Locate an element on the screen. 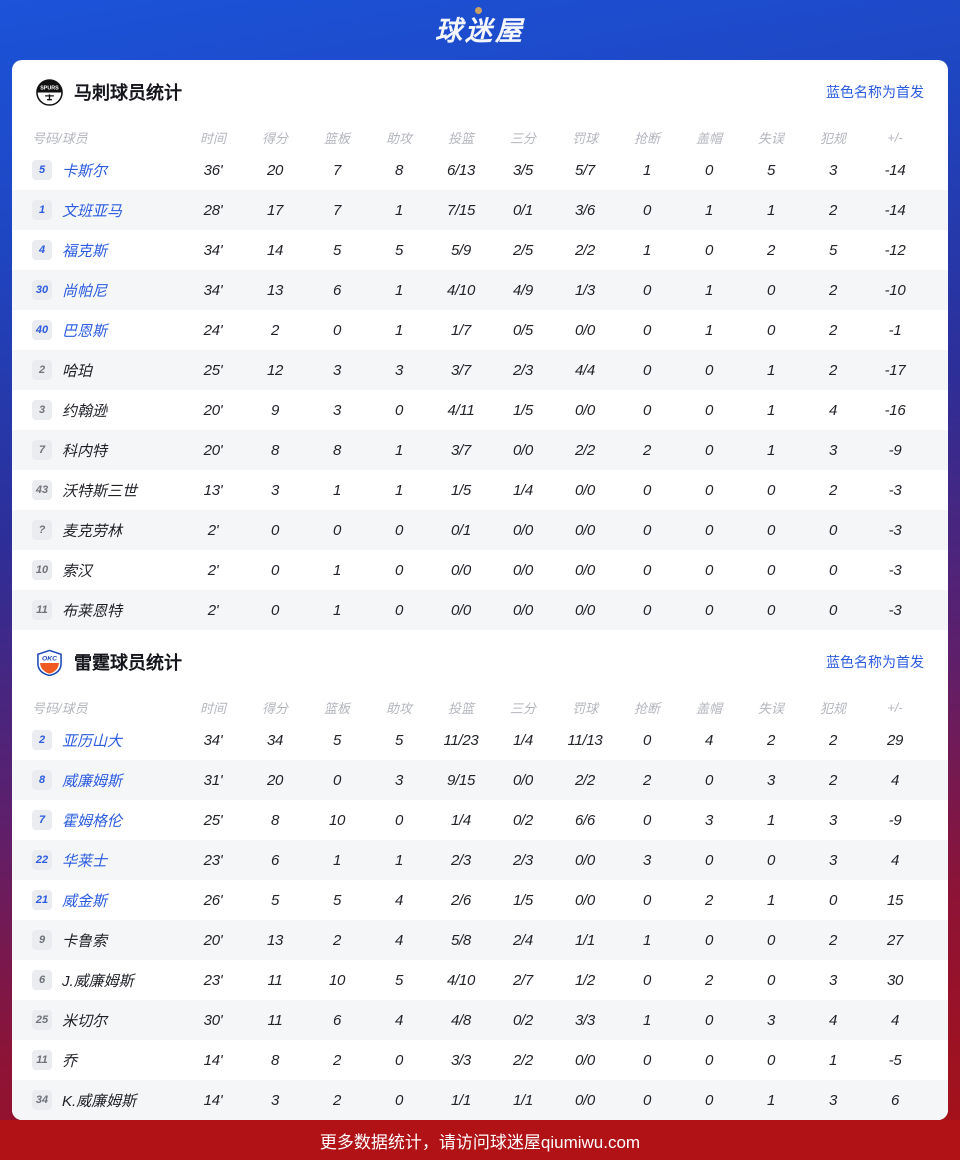  player-name: 哈珀 is located at coordinates (77, 371).